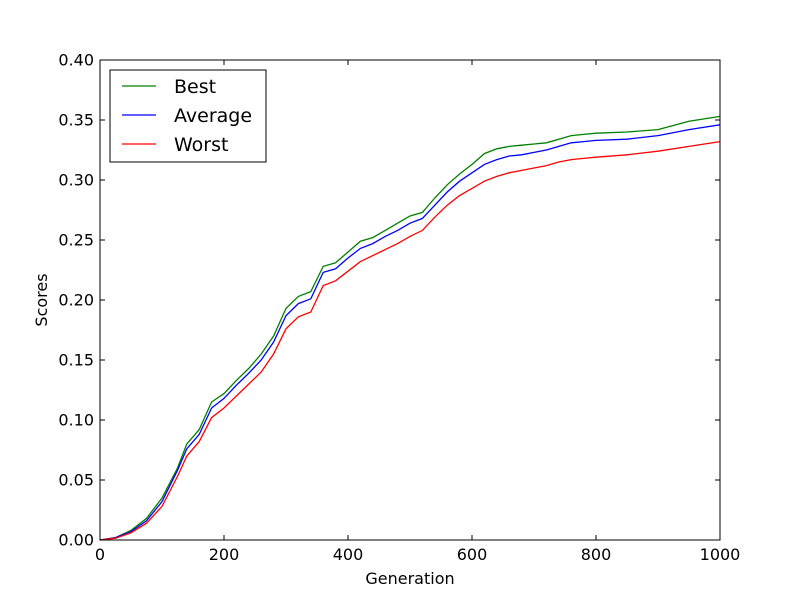  I want to click on legend-box, so click(188, 116).